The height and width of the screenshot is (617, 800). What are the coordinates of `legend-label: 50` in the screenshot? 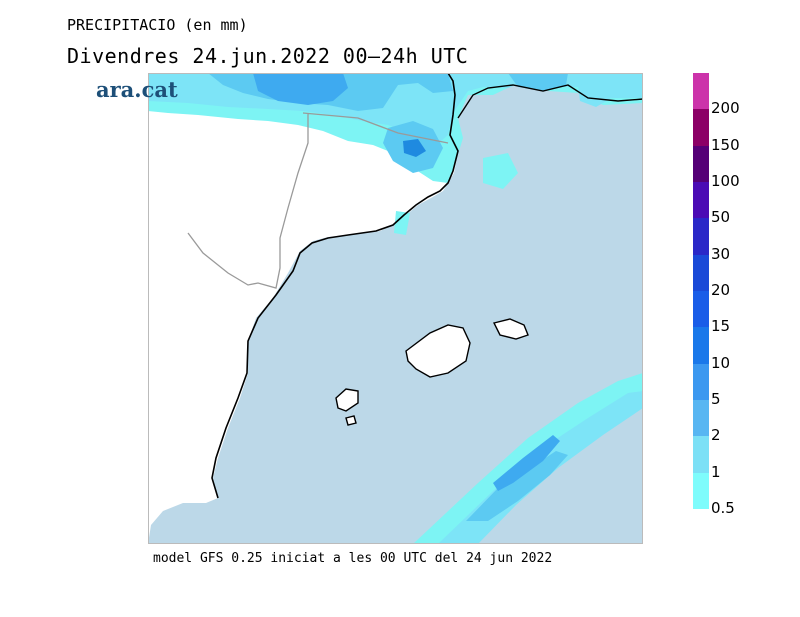 It's located at (721, 217).